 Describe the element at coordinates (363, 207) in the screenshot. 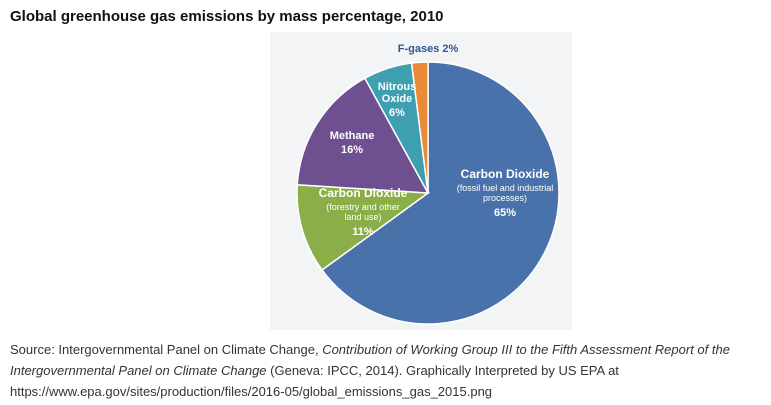

I see `slice-label-line: (forestry and other` at that location.